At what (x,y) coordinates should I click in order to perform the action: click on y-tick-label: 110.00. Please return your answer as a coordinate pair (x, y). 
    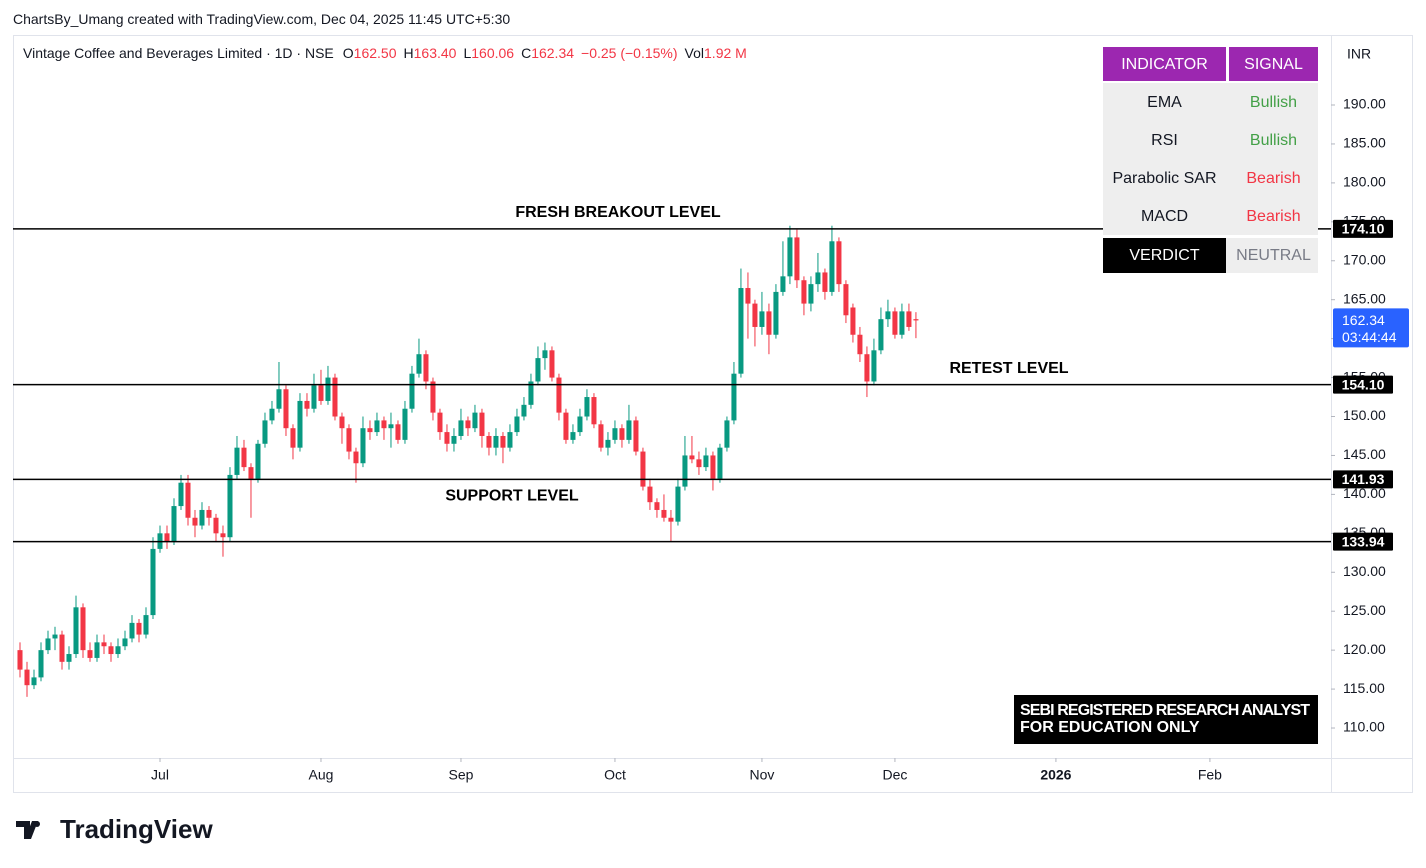
    Looking at the image, I should click on (1364, 727).